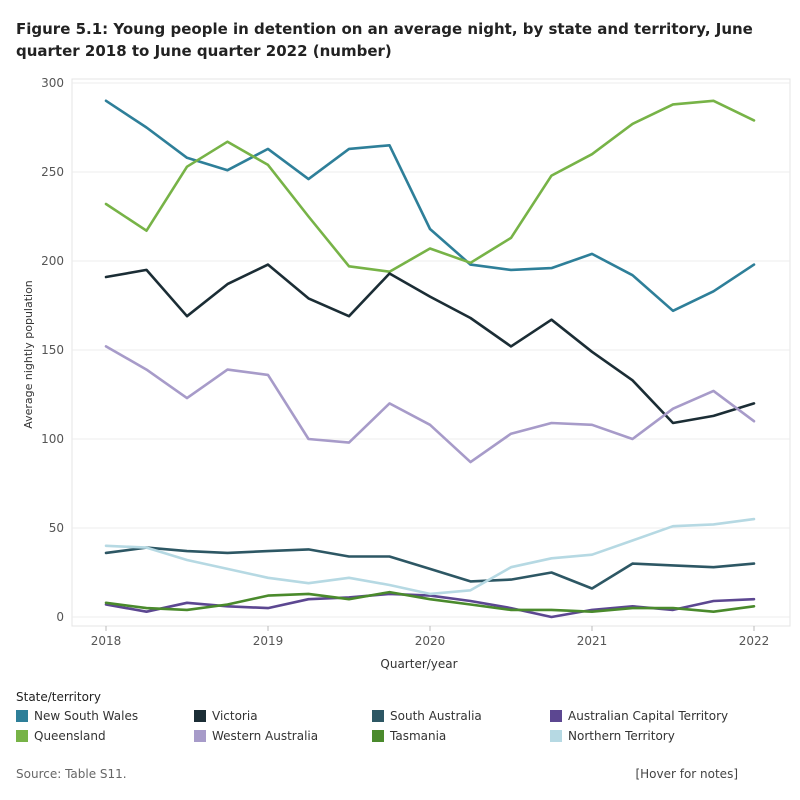 This screenshot has width=800, height=800. Describe the element at coordinates (70, 736) in the screenshot. I see `legend-label: Queensland` at that location.